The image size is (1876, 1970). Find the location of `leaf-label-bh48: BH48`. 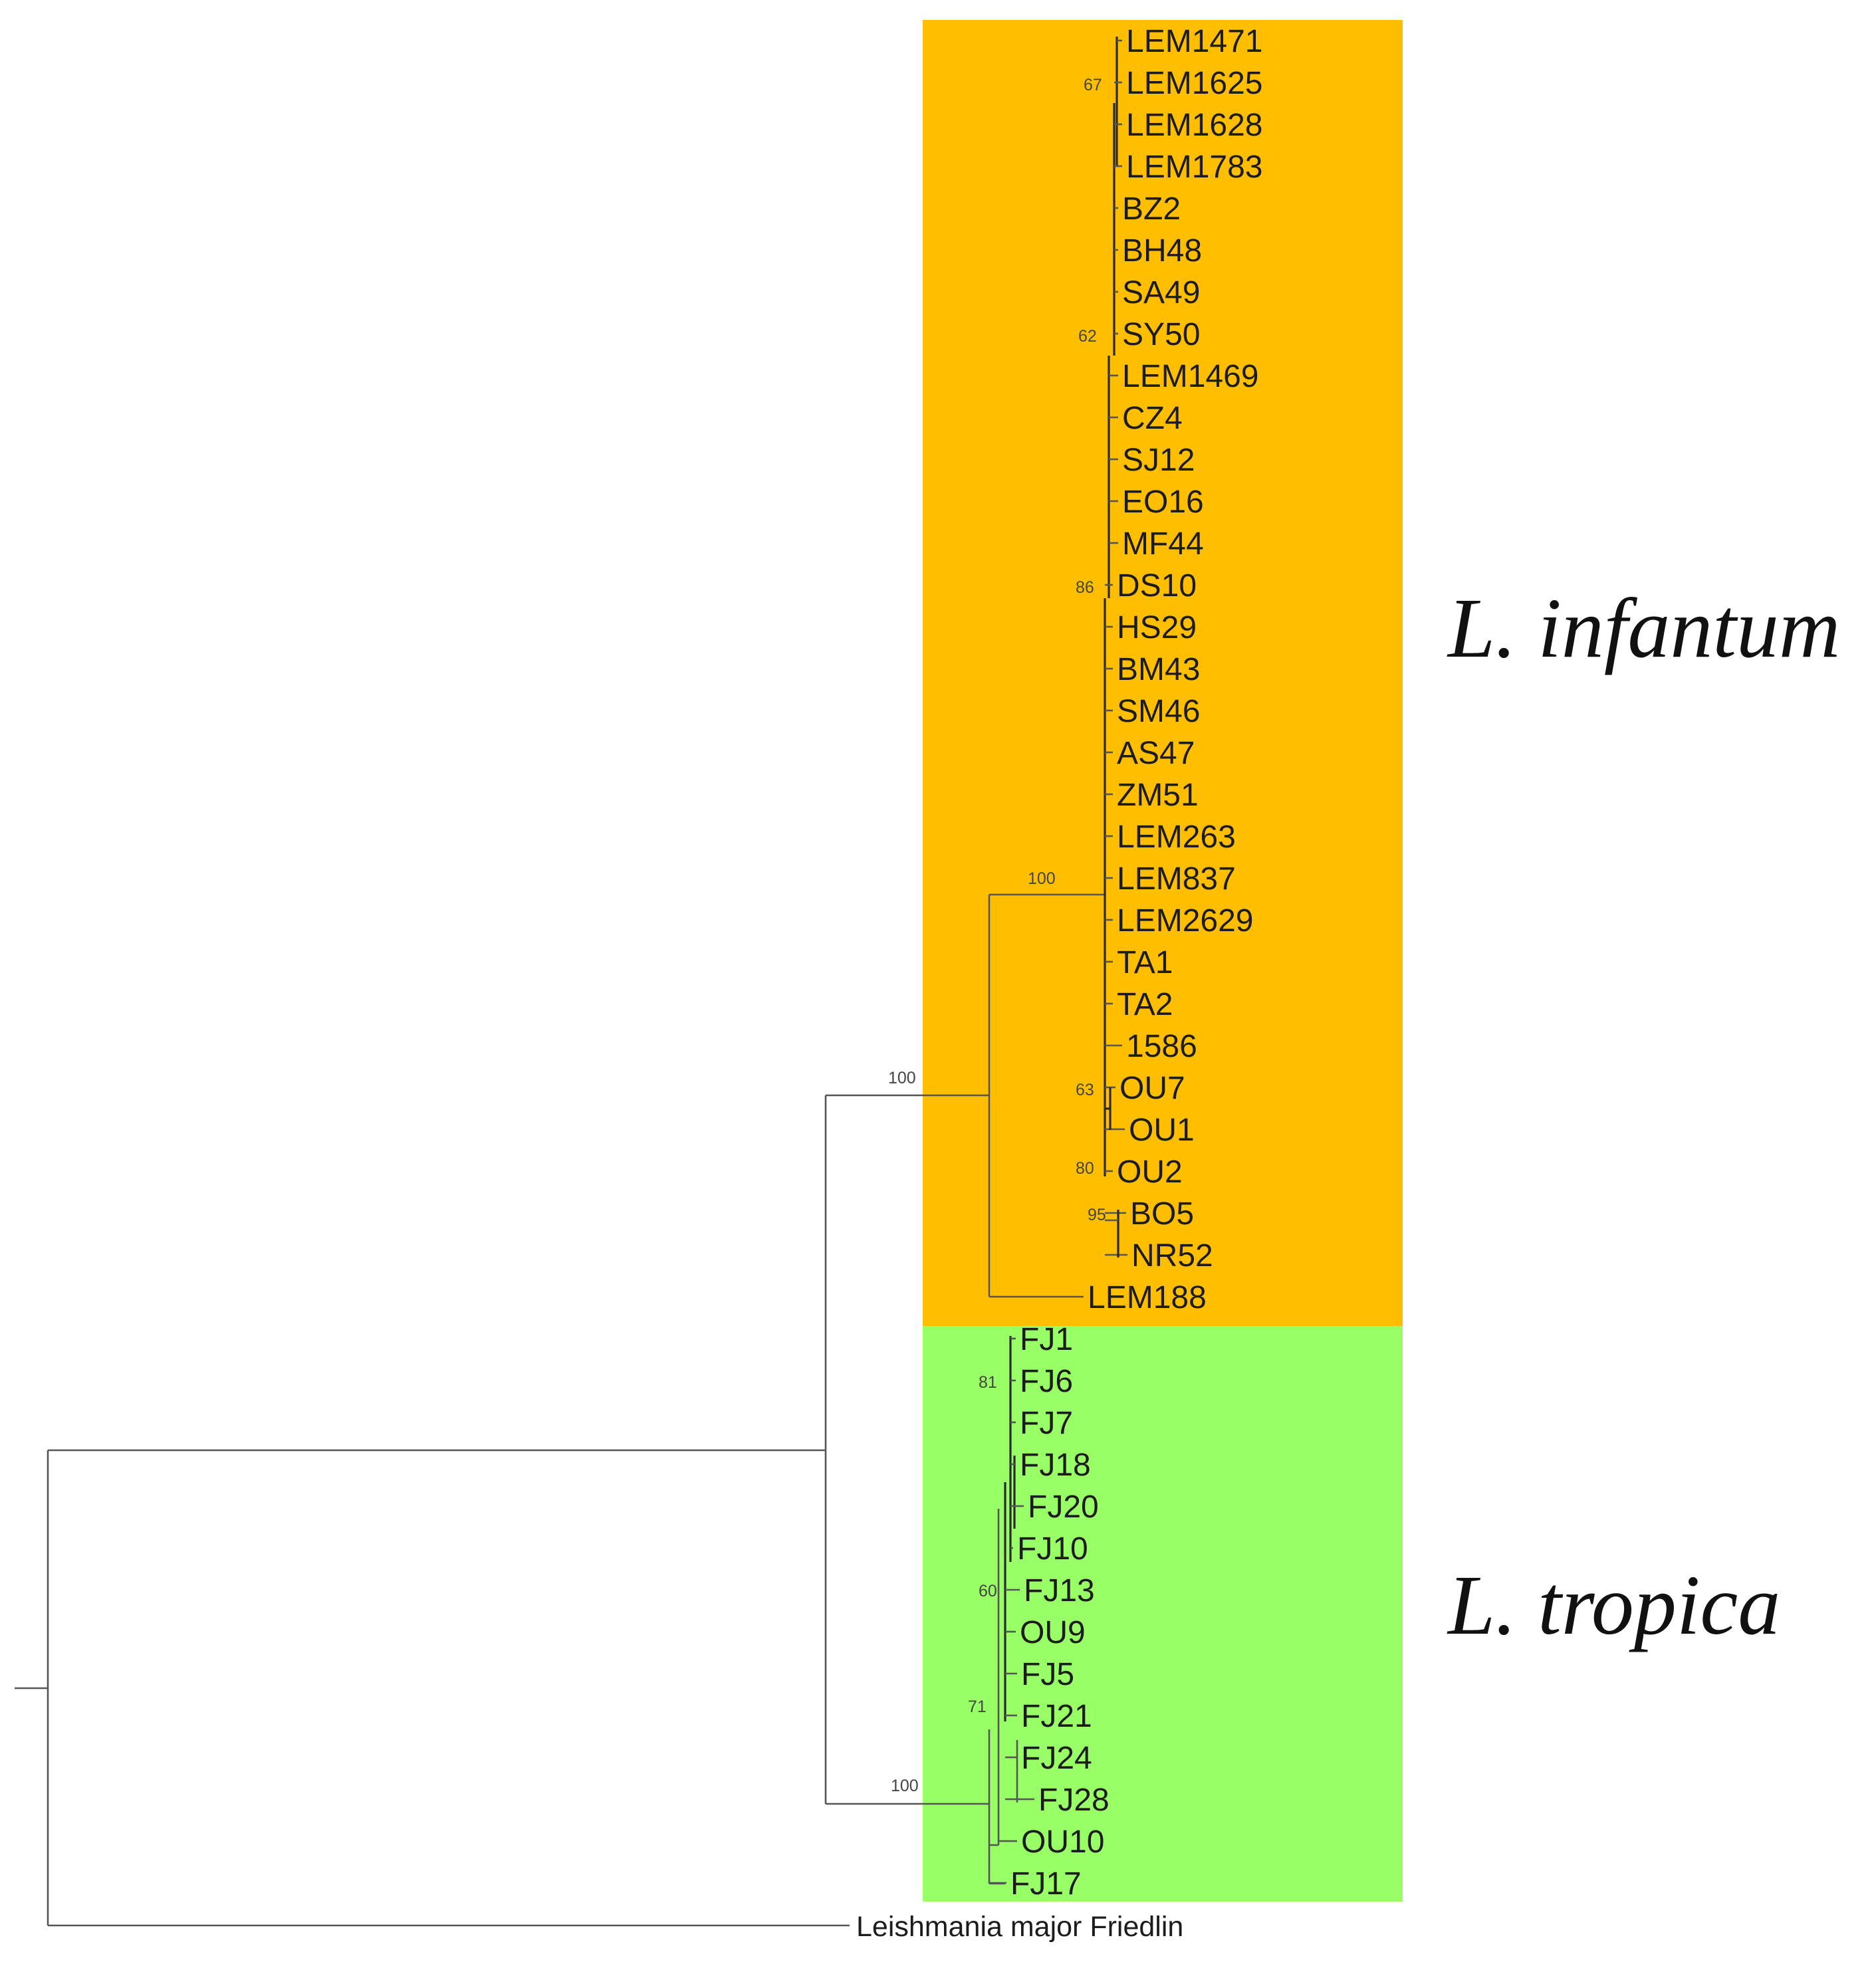

leaf-label-bh48: BH48 is located at coordinates (1162, 251).